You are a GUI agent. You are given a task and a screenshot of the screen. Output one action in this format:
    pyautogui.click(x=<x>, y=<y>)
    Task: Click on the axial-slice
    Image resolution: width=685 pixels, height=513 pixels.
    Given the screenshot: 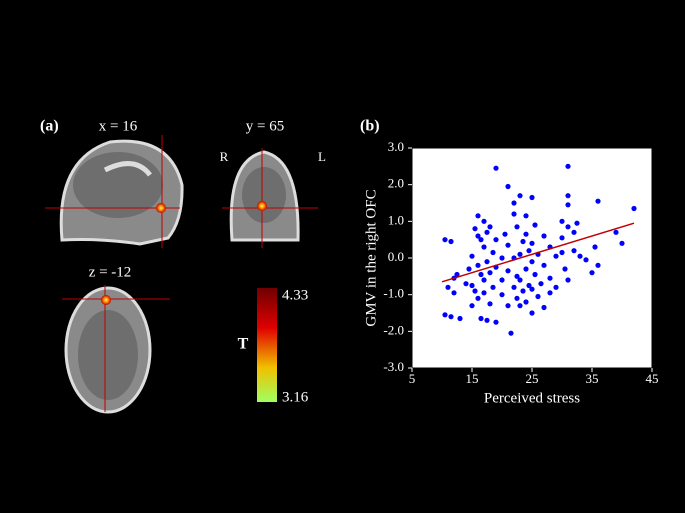 What is the action you would take?
    pyautogui.click(x=116, y=349)
    